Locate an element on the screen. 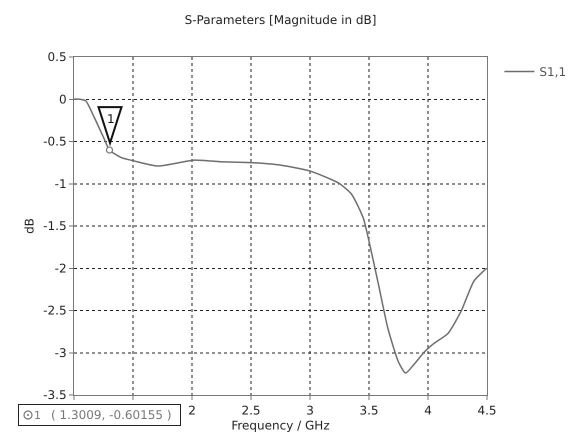 The width and height of the screenshot is (587, 448). y-tick-label: -1 is located at coordinates (60, 183).